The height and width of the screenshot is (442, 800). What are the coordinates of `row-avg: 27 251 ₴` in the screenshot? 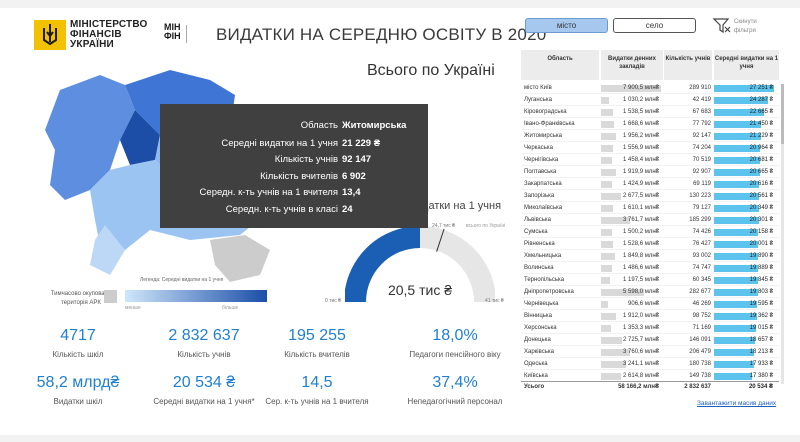 It's located at (761, 88).